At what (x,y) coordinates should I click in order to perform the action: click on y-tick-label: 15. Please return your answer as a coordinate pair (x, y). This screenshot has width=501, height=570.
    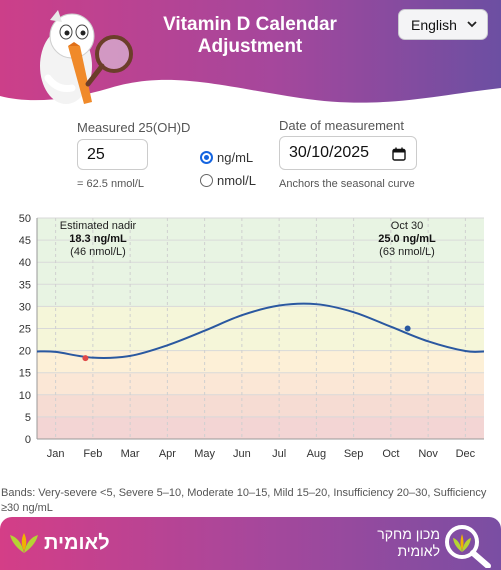
    Looking at the image, I should click on (25, 374).